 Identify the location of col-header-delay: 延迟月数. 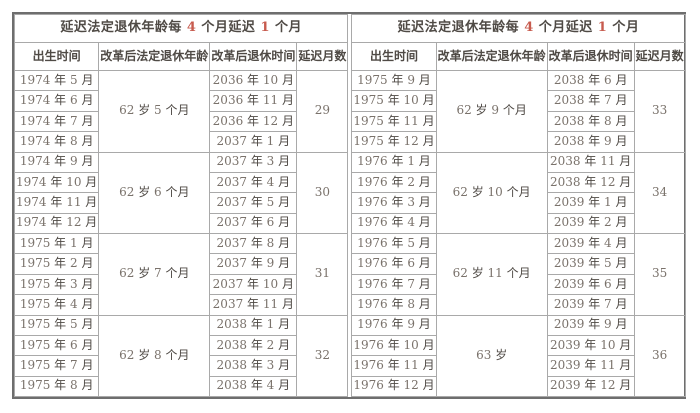
(322, 56).